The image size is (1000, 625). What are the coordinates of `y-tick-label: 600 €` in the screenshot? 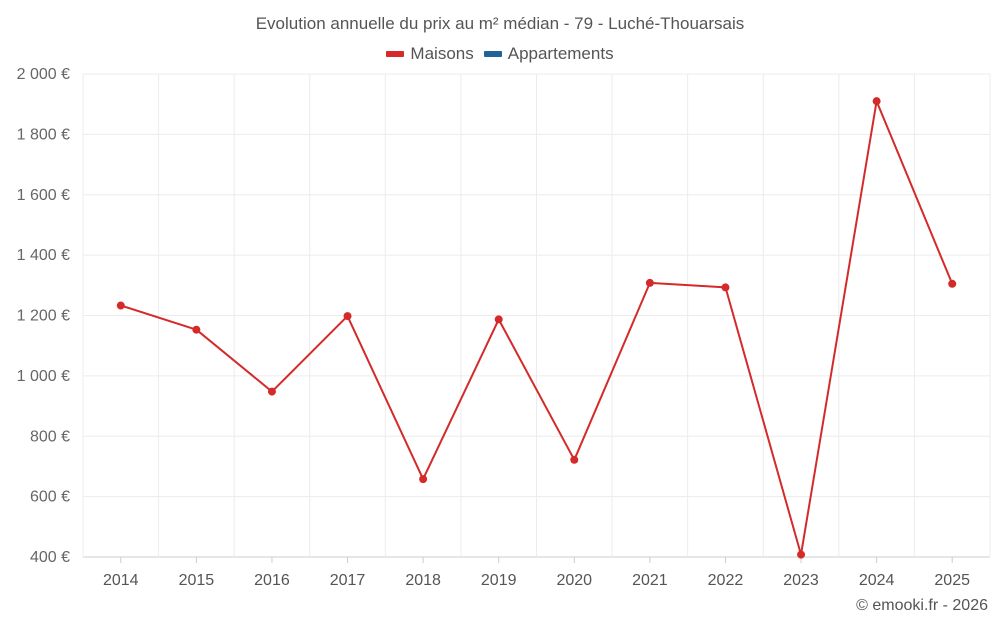 It's located at (50, 497).